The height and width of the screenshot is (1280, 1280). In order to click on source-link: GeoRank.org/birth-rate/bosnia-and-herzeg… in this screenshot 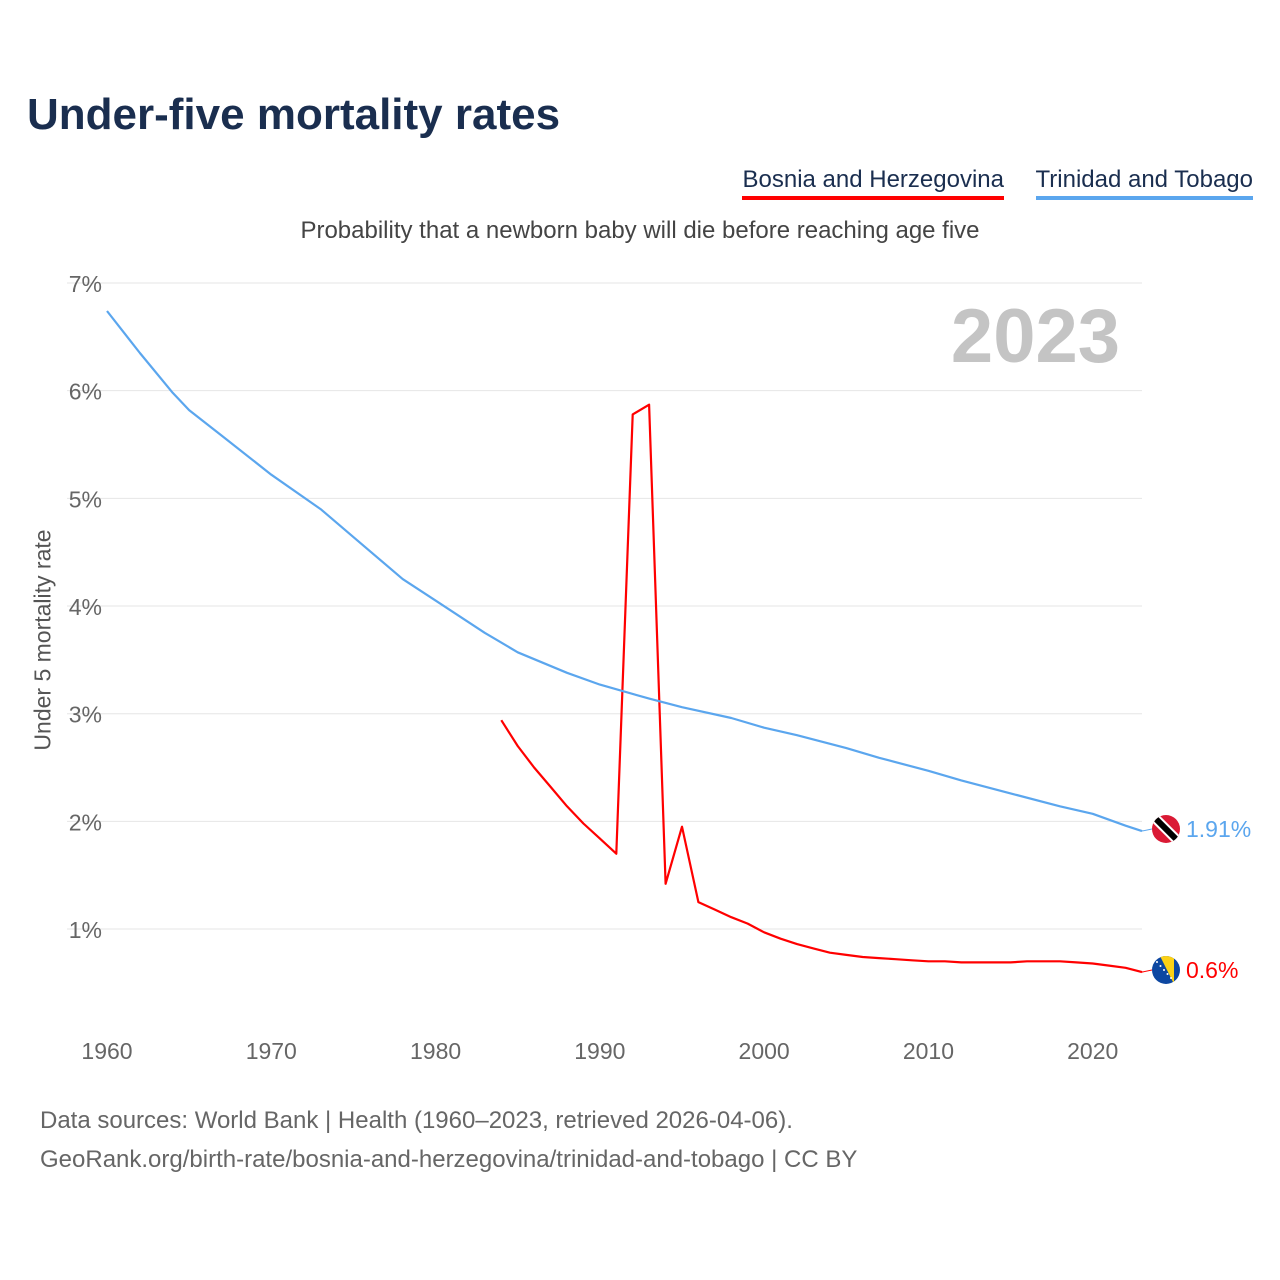, I will do `click(449, 1159)`.